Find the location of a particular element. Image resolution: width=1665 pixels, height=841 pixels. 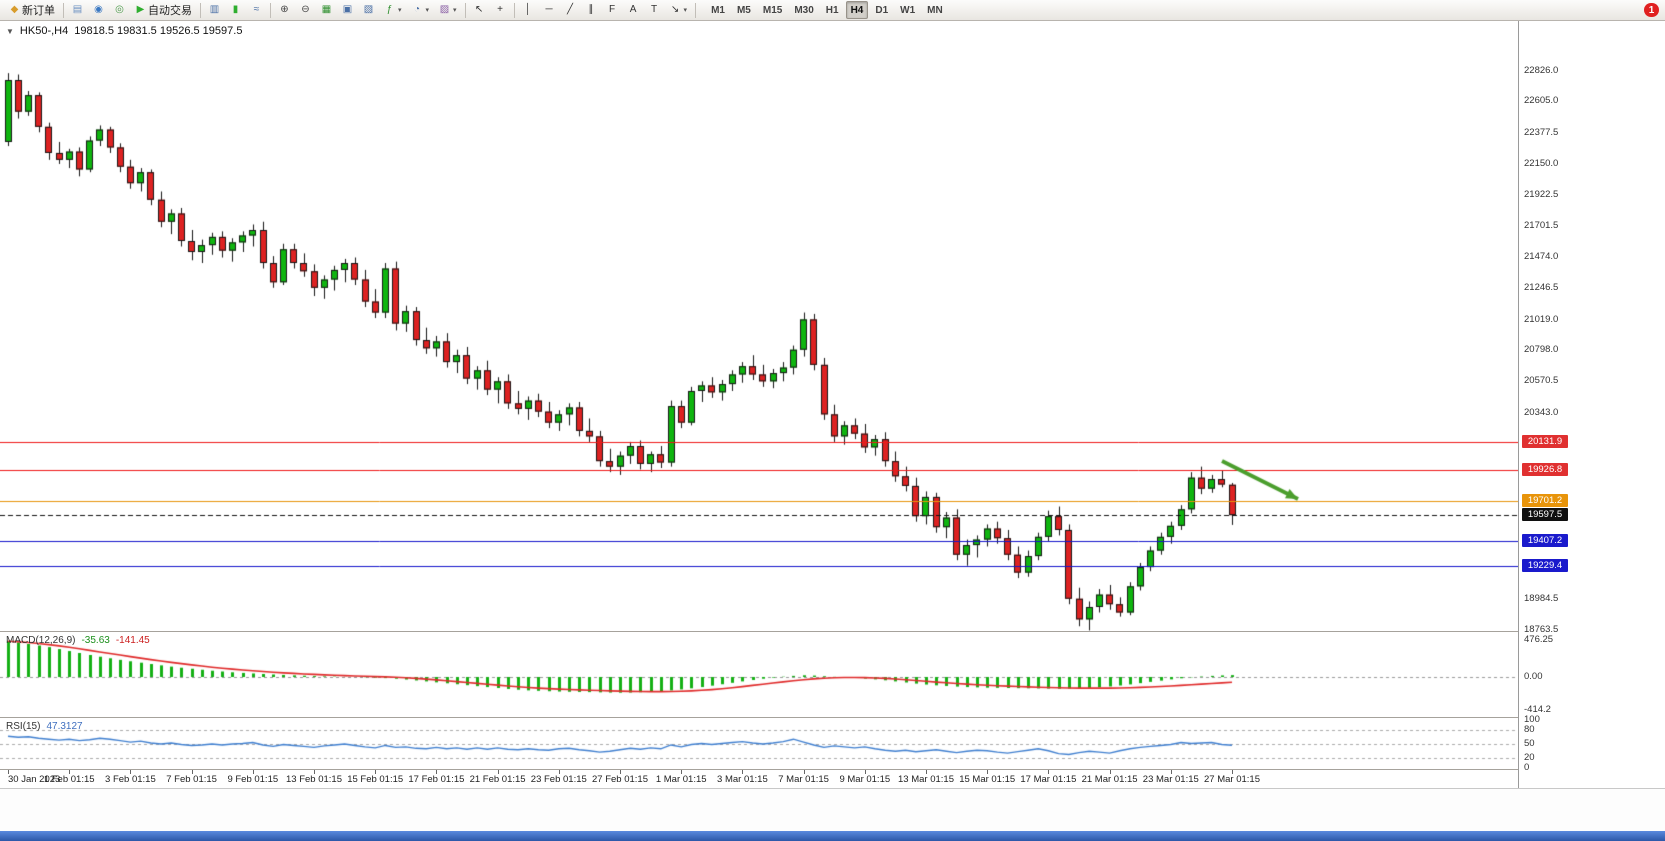

chart-ohlc: 19818.5 19831.5 19526.5 19597.5 is located at coordinates (158, 31).